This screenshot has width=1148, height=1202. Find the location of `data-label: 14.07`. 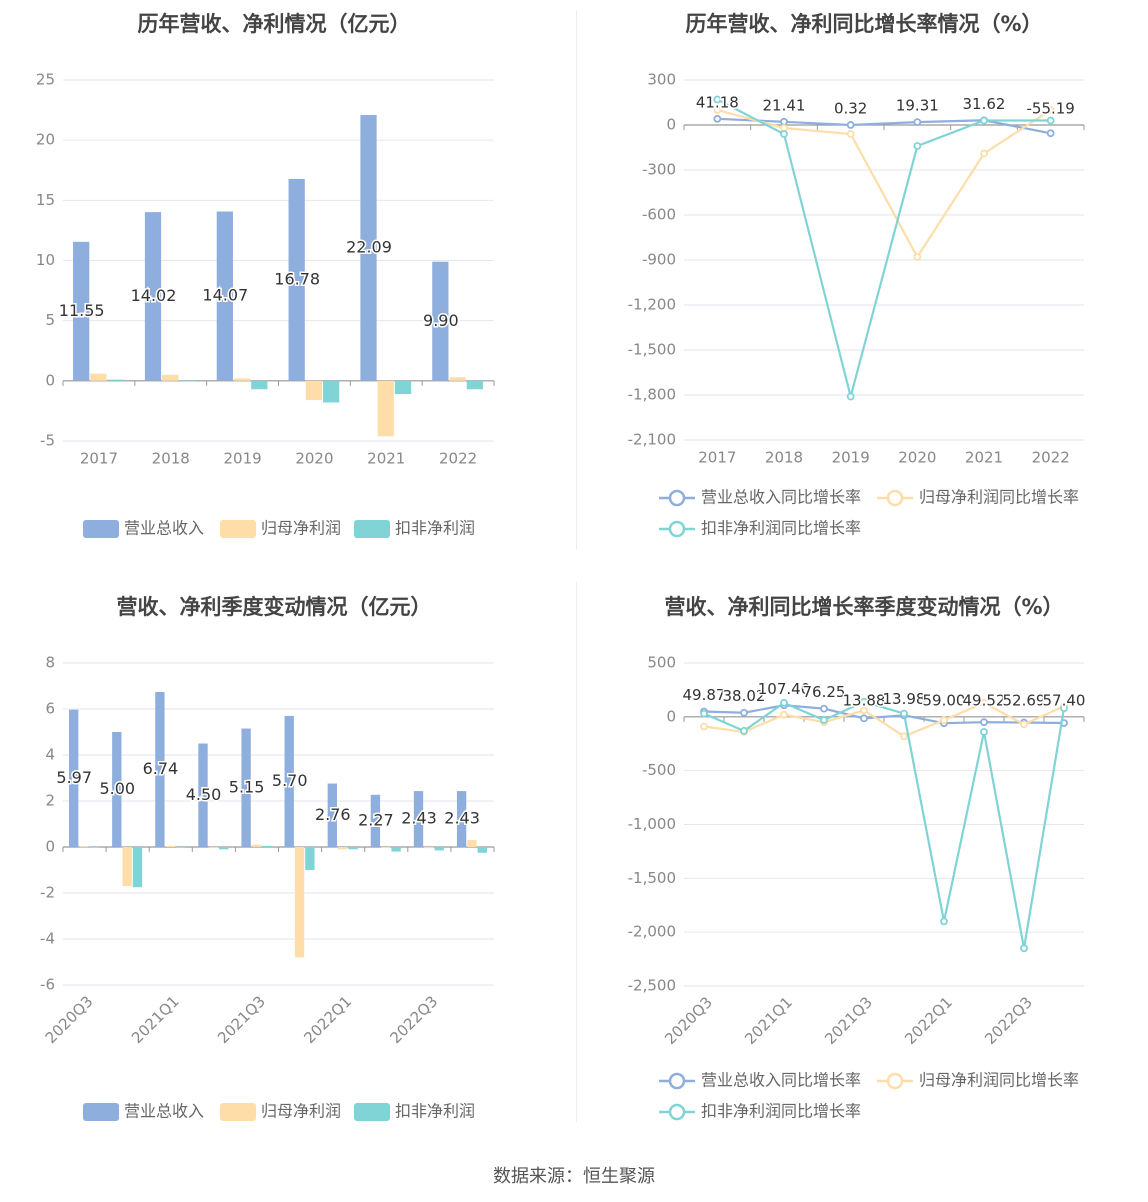

data-label: 14.07 is located at coordinates (225, 295).